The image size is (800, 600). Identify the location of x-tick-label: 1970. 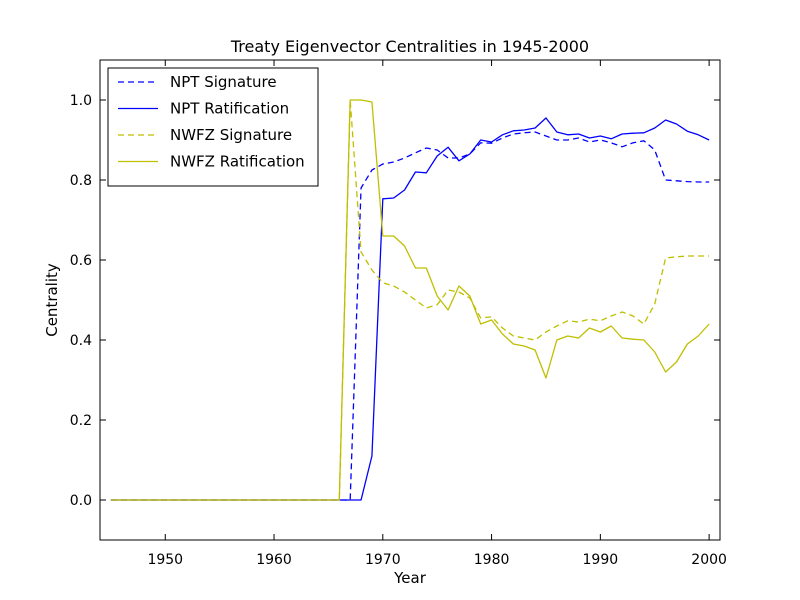
(383, 560).